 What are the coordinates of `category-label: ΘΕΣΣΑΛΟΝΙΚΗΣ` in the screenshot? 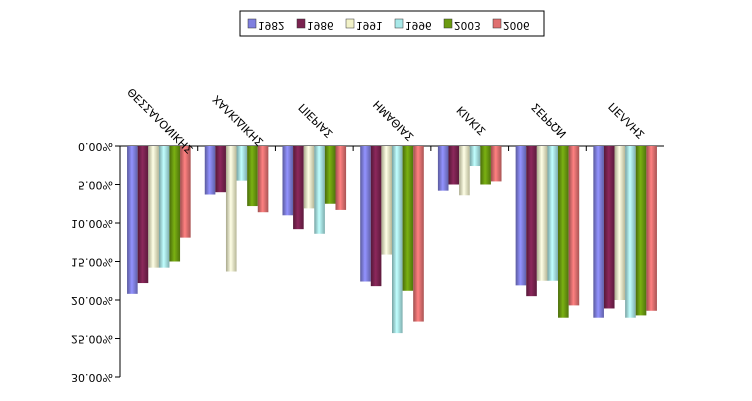 It's located at (160, 120).